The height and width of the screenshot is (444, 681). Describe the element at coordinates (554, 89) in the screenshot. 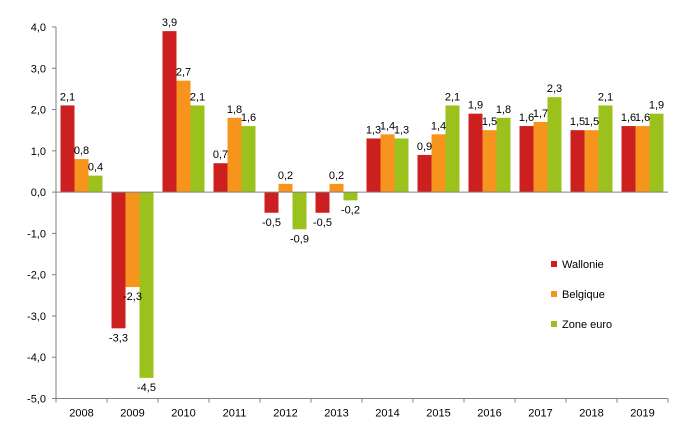

I see `data-label-zone-euro-2017: 2,3` at that location.